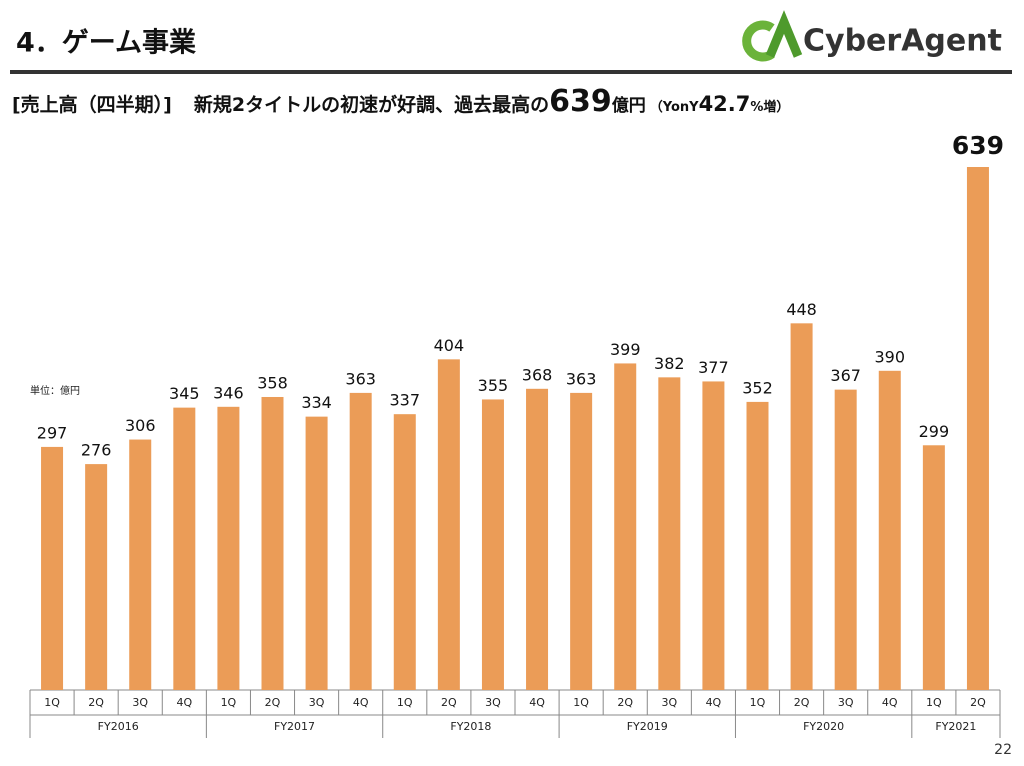 Image resolution: width=1024 pixels, height=766 pixels. What do you see at coordinates (92, 105) in the screenshot?
I see `subtitle-part: [売上高（四半期）]` at bounding box center [92, 105].